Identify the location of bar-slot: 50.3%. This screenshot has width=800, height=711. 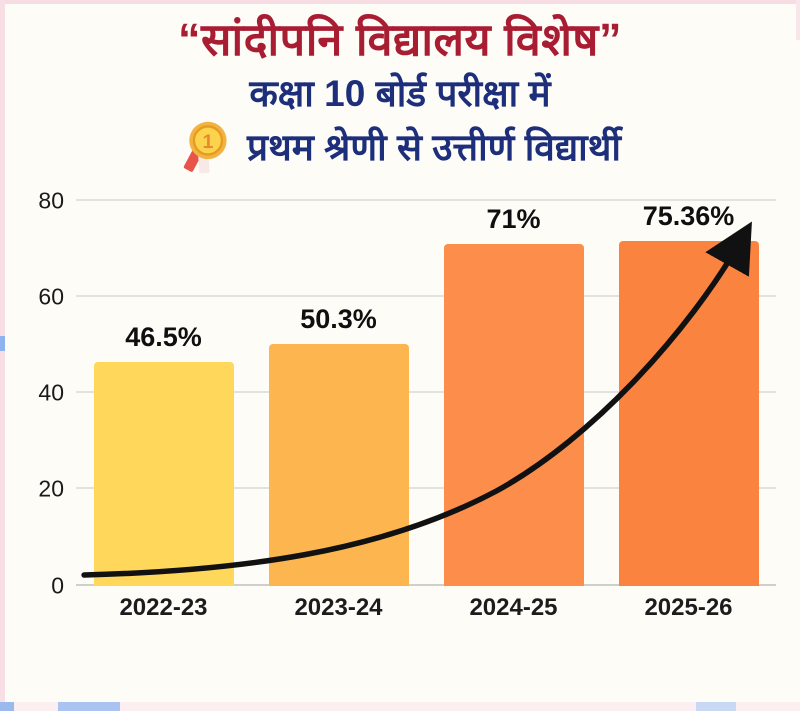
(338, 393).